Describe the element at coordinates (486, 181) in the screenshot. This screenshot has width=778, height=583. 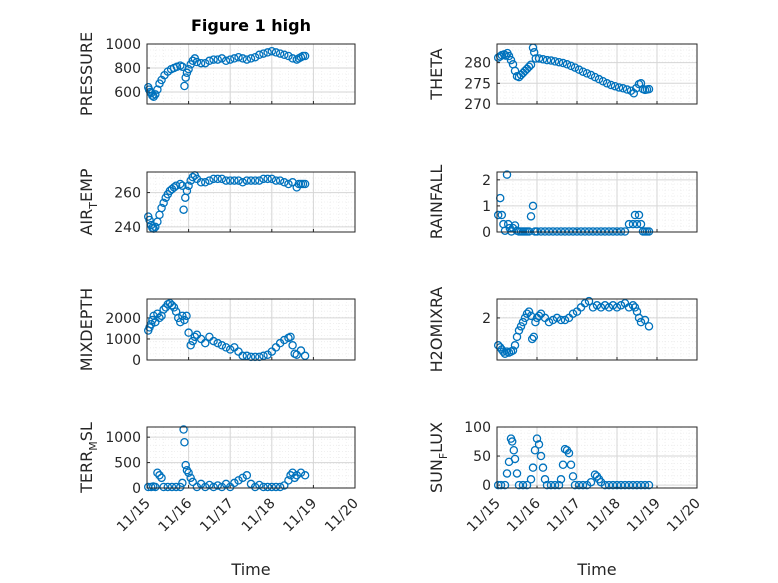
I see `y-tick-label: 2` at that location.